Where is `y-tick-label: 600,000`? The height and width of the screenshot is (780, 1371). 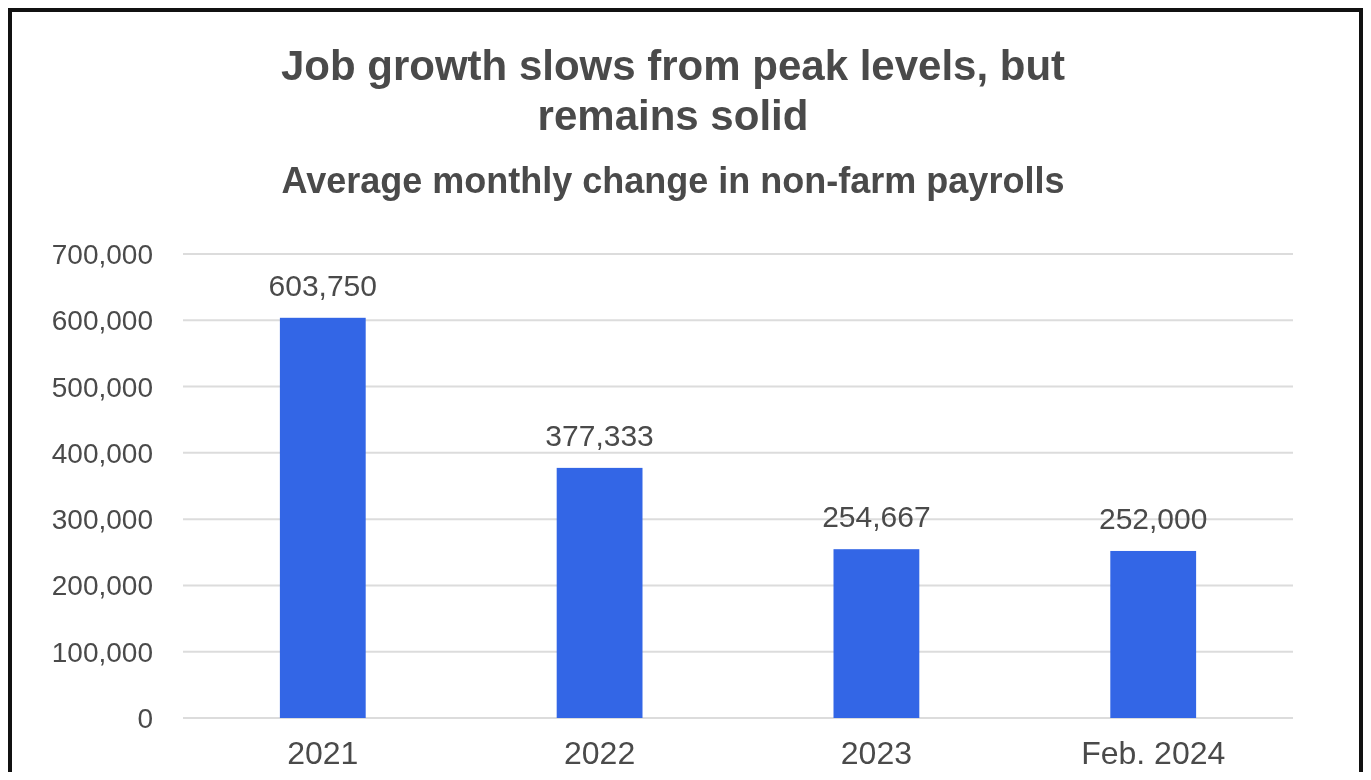 y-tick-label: 600,000 is located at coordinates (102, 321).